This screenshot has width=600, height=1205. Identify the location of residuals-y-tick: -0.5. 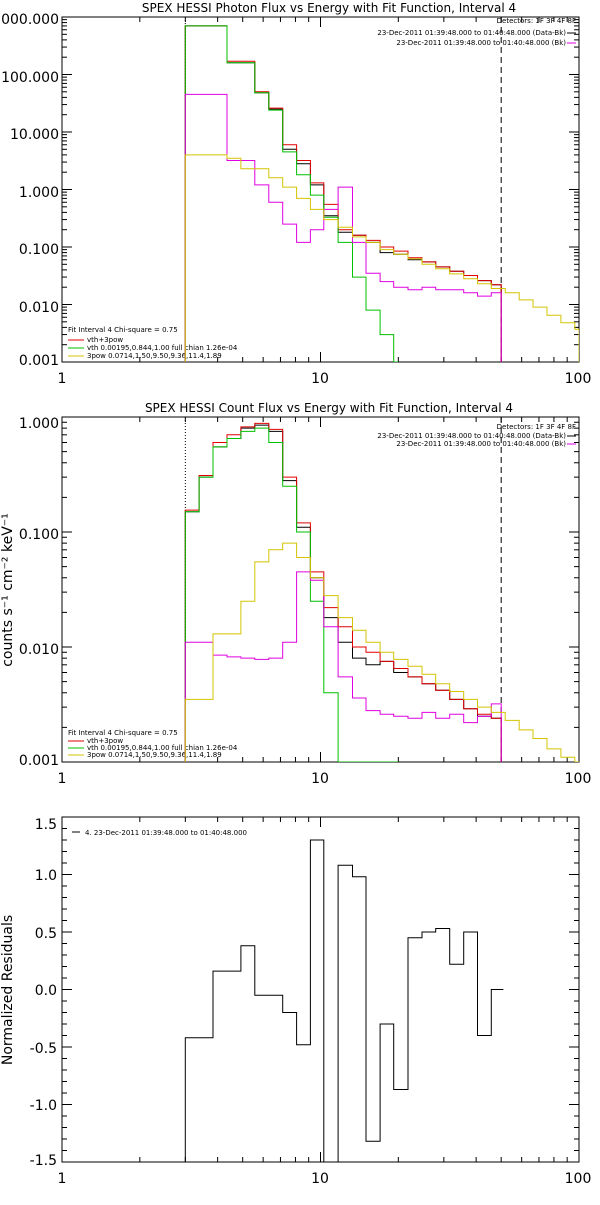
(43, 1049).